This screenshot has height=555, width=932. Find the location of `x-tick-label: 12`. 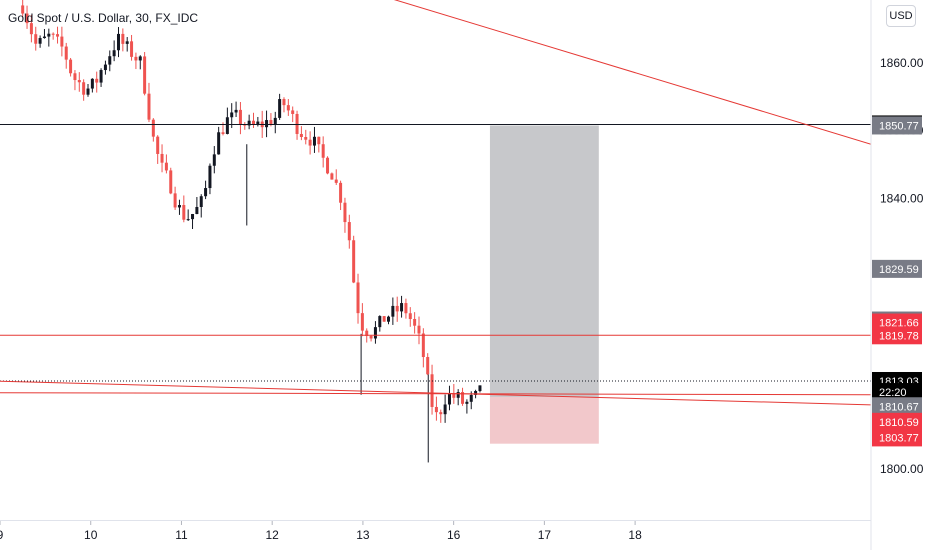

x-tick-label: 12 is located at coordinates (273, 535).